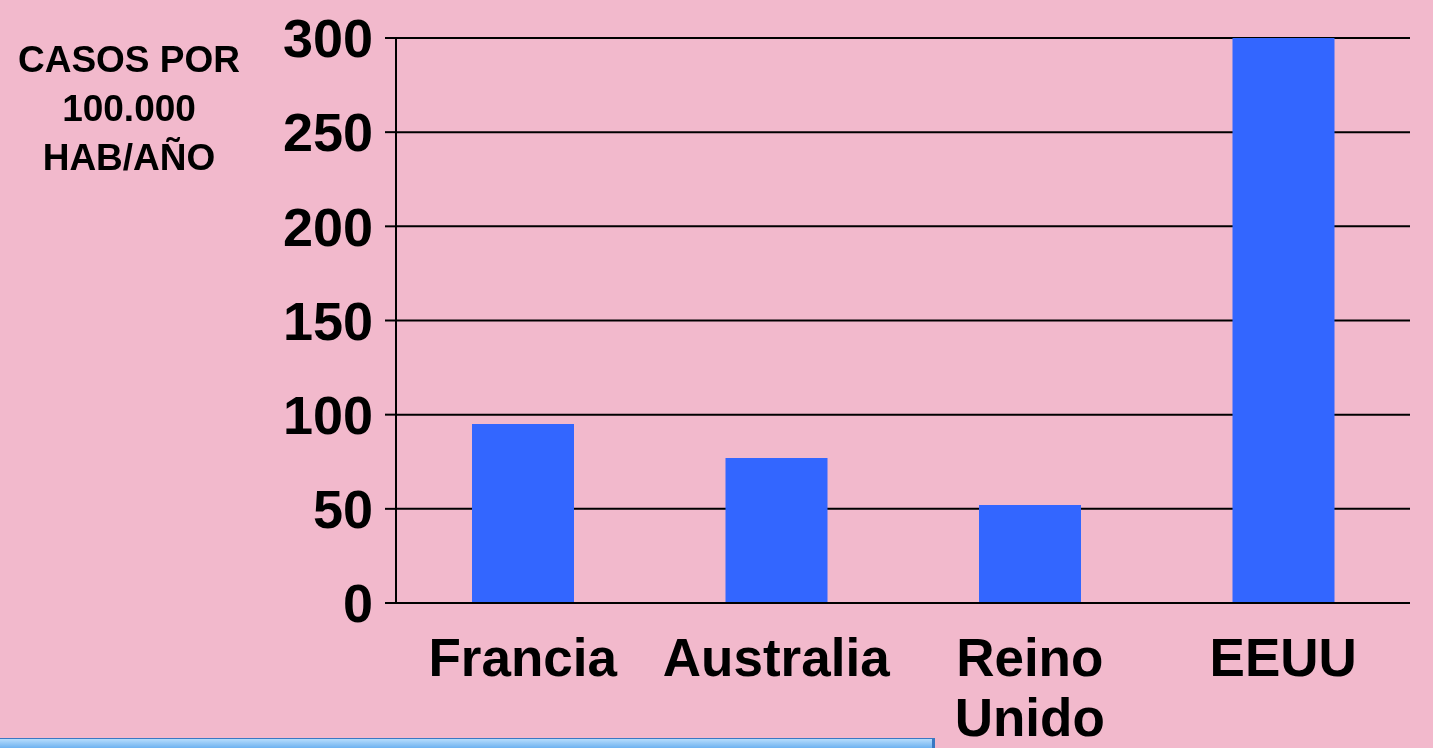  I want to click on y-tick-label: 300, so click(327, 38).